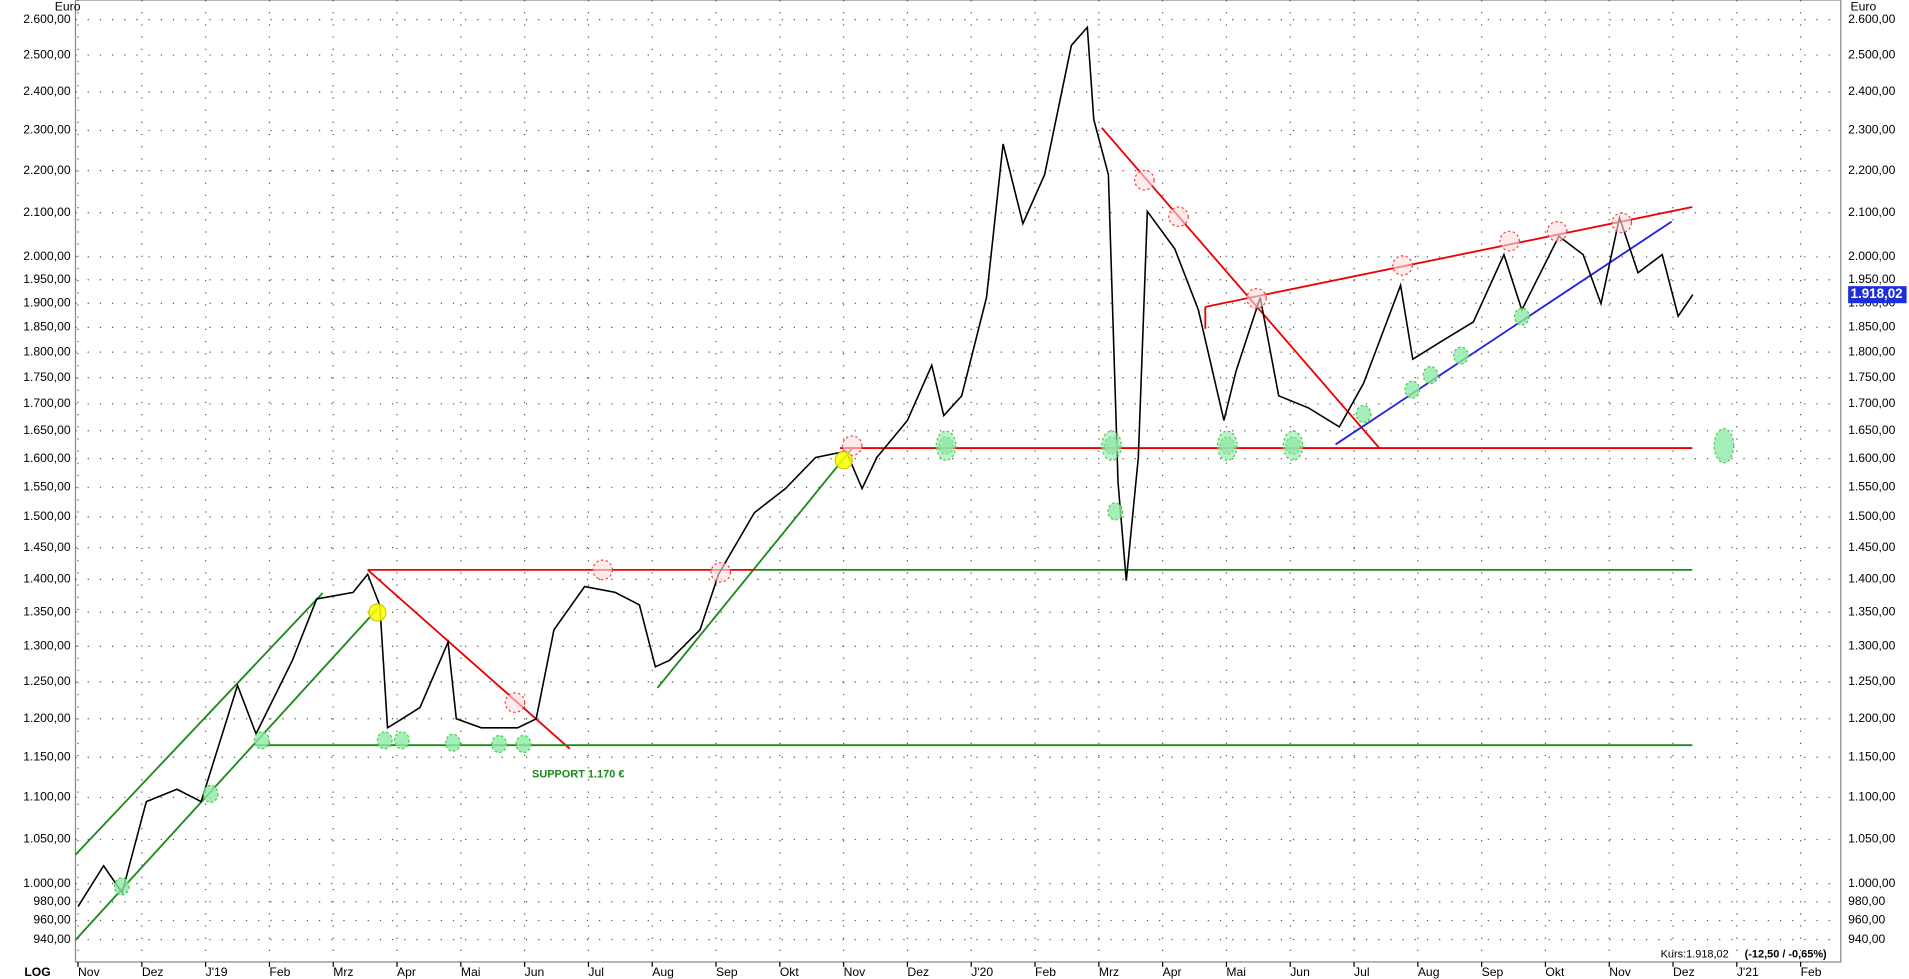 Image resolution: width=1909 pixels, height=979 pixels. I want to click on y-tick-label-right: 1.000,00, so click(1872, 883).